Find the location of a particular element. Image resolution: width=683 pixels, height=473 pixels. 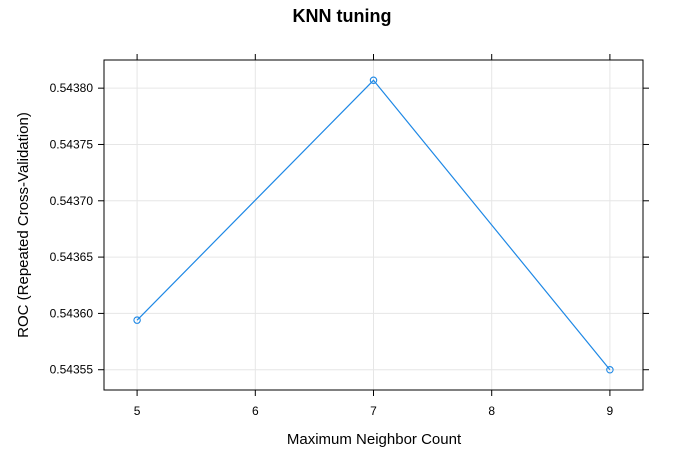

x-tick-label-1: 6 is located at coordinates (255, 411).